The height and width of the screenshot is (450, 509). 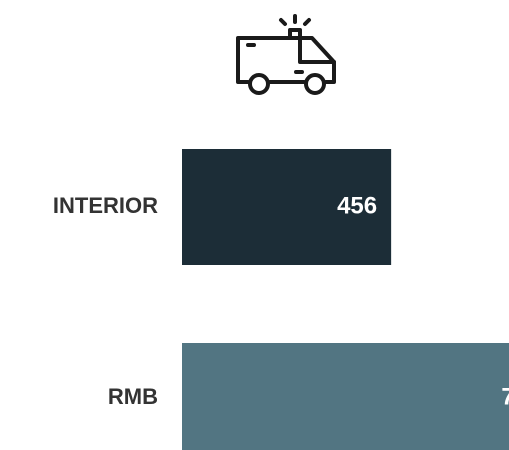 I want to click on value-label: 456, so click(x=357, y=205).